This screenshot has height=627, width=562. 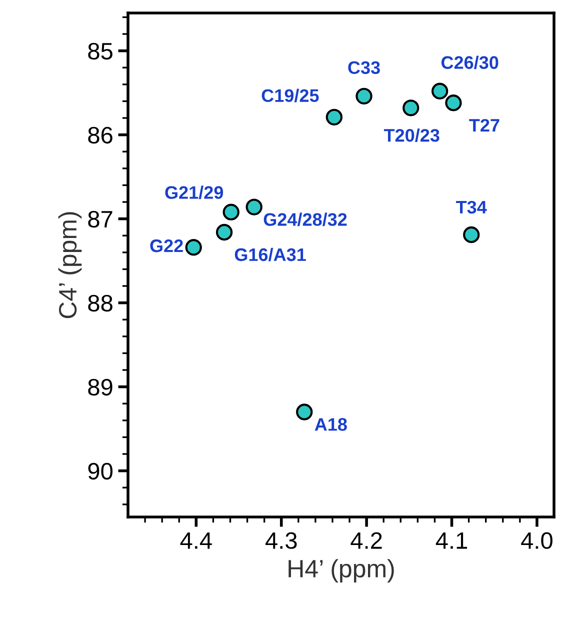 What do you see at coordinates (471, 207) in the screenshot?
I see `annotation: T34` at bounding box center [471, 207].